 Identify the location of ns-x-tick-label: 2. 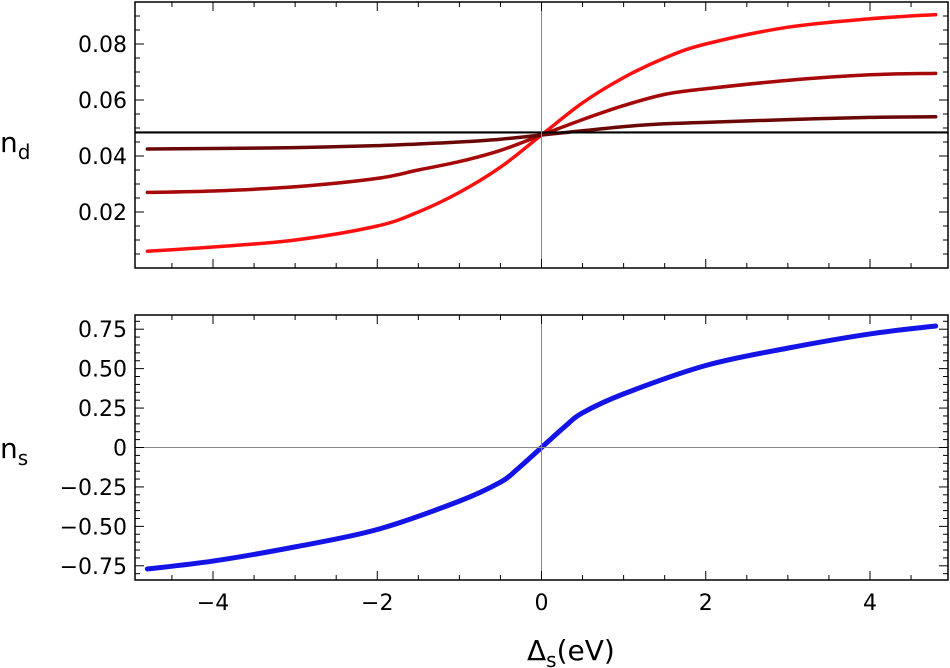
(706, 603).